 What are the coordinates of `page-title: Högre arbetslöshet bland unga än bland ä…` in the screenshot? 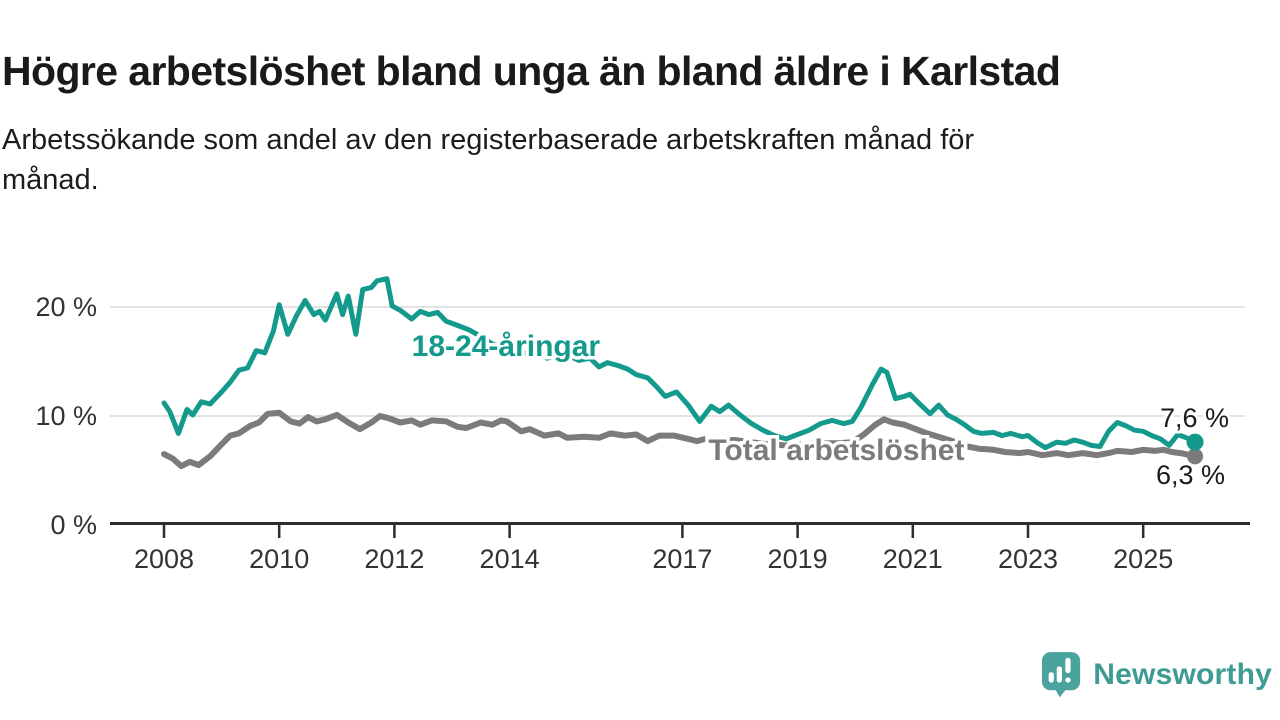 It's located at (531, 71).